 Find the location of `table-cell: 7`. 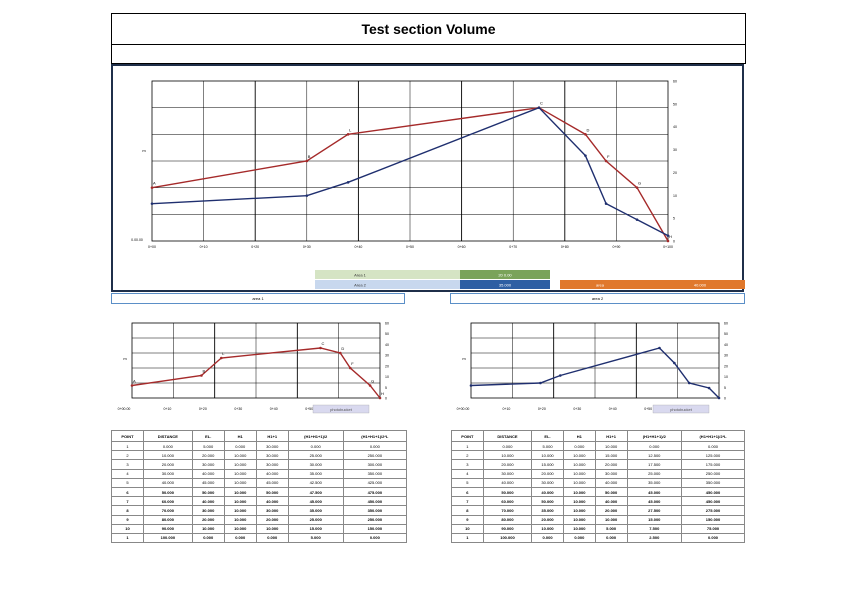

table-cell: 7 is located at coordinates (127, 501).